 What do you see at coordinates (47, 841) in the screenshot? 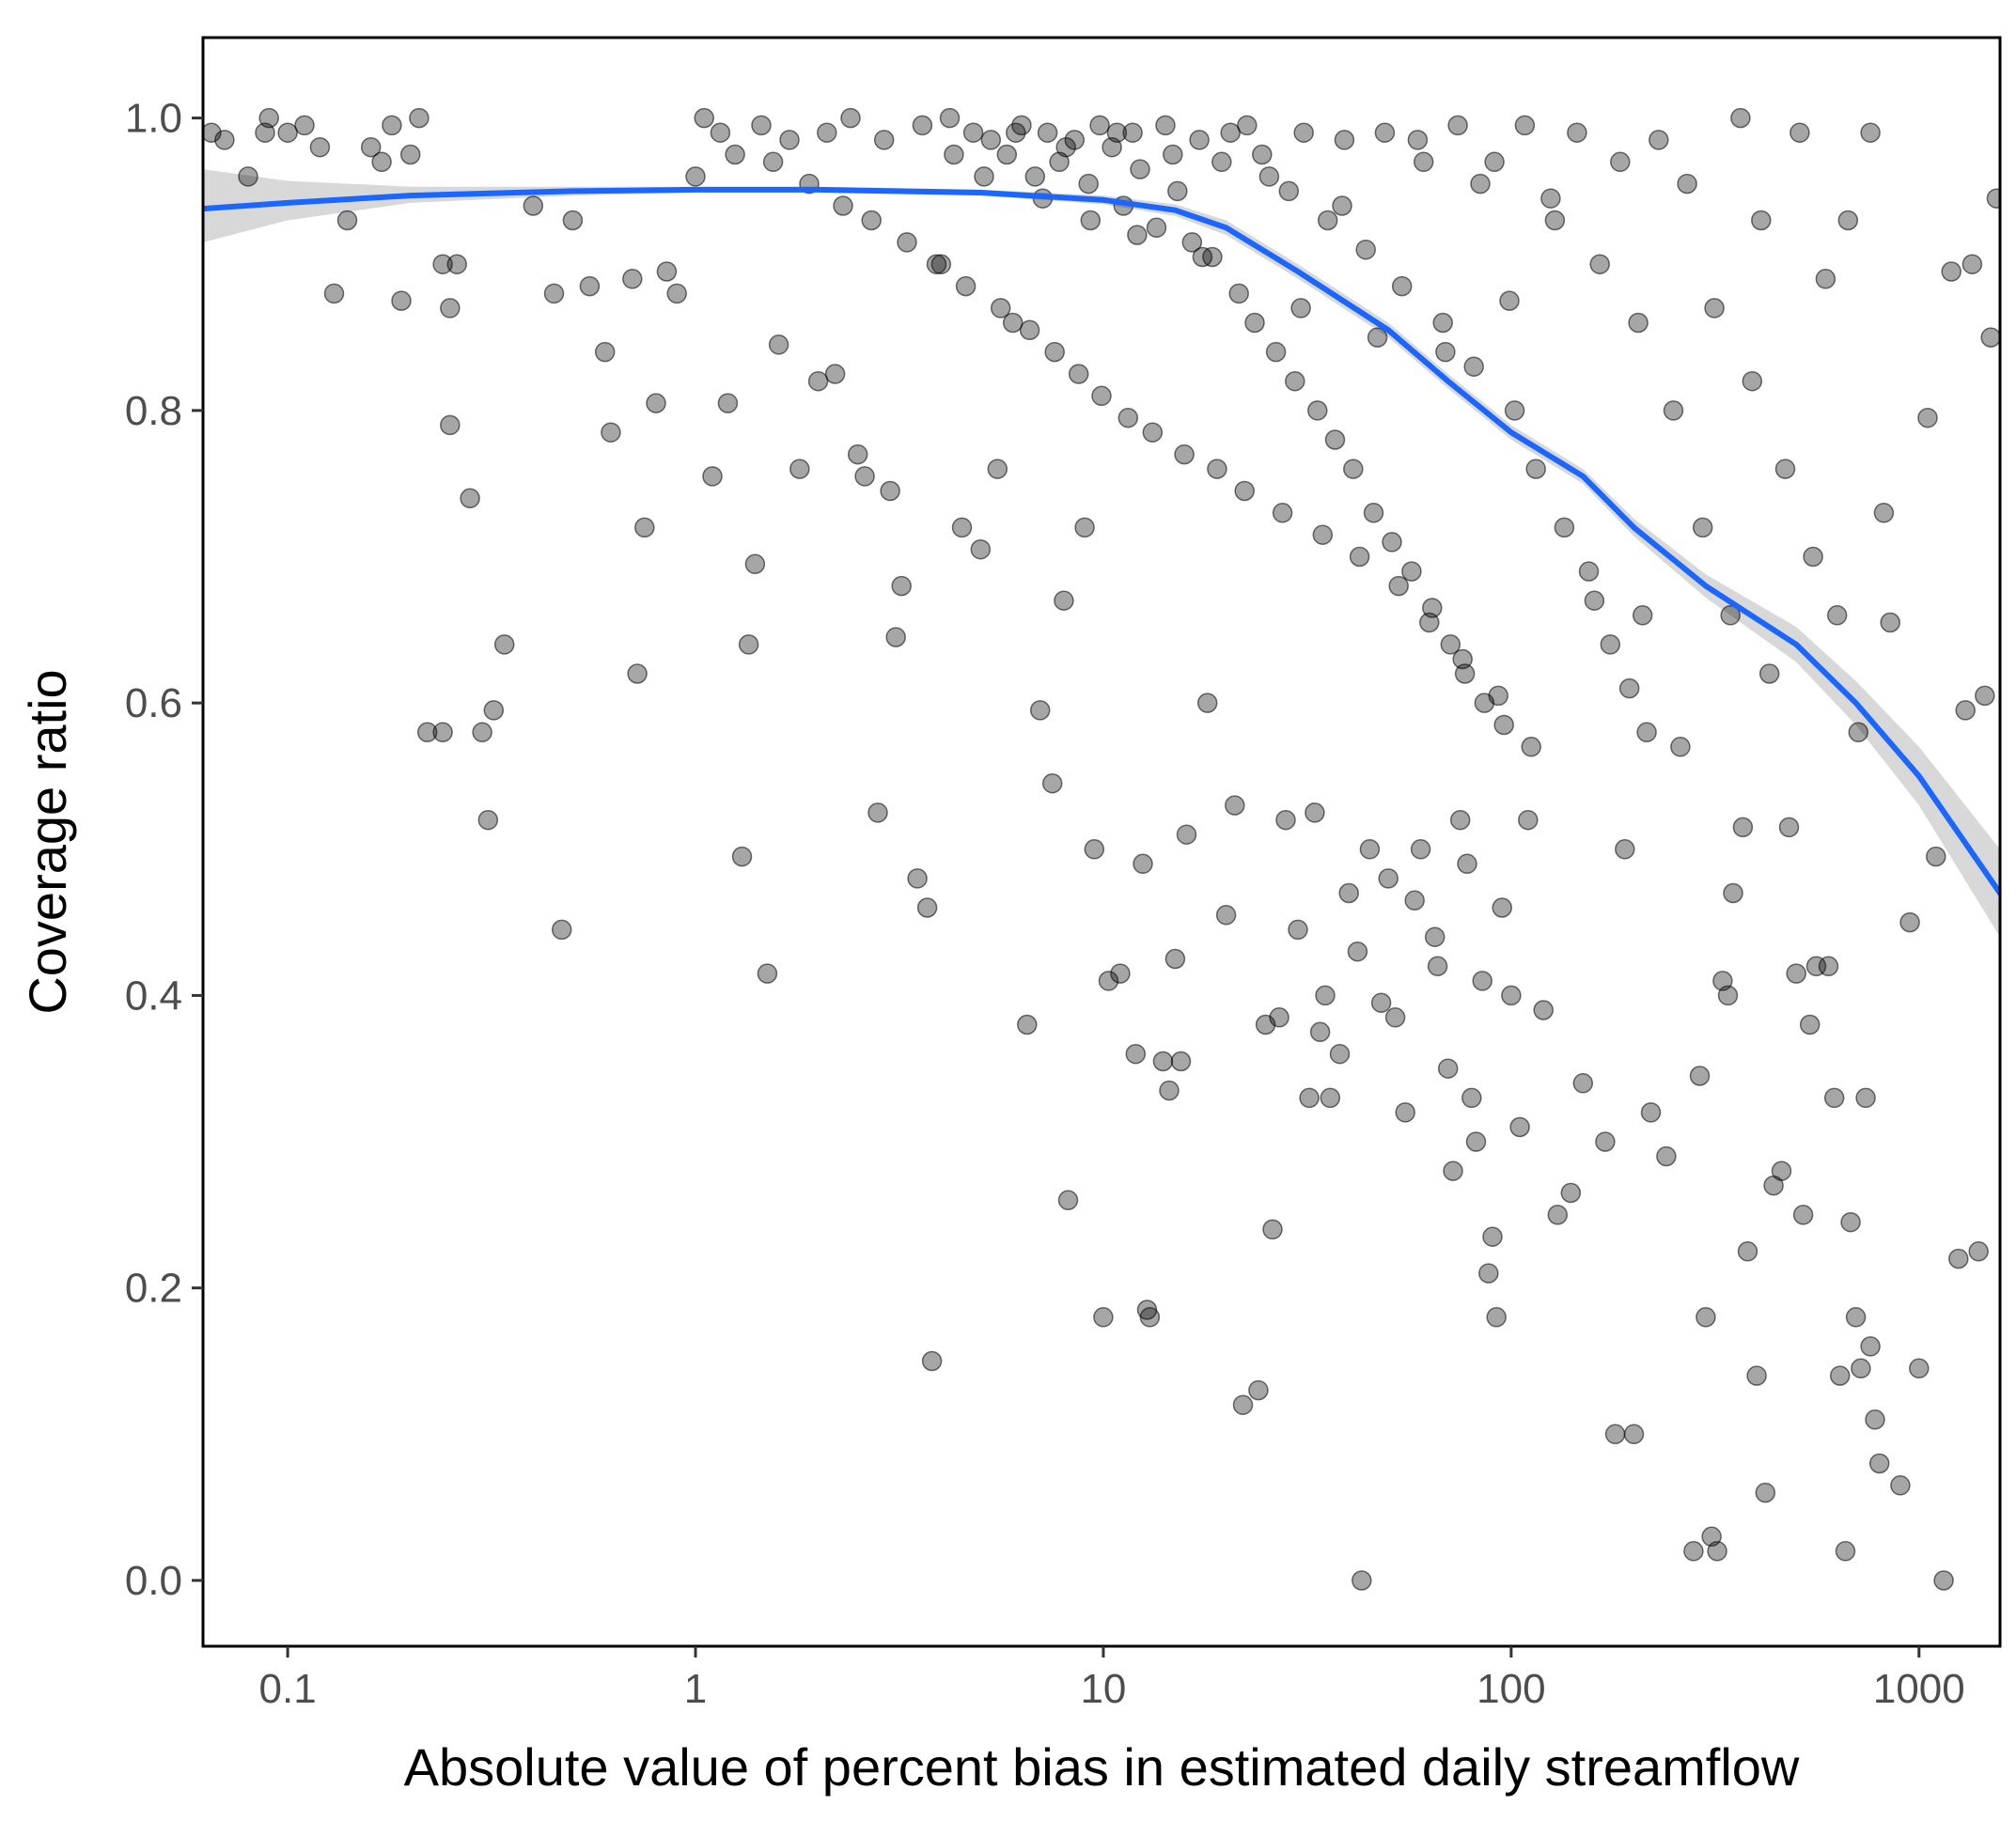
I see `y-axis-title: Coverage ratio` at bounding box center [47, 841].